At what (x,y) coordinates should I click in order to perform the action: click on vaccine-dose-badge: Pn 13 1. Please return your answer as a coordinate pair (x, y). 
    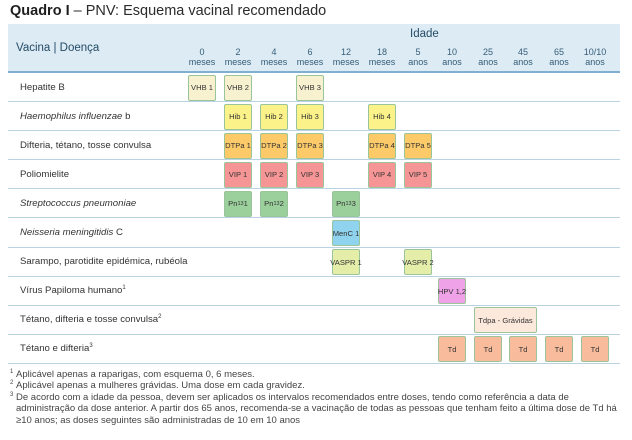
    Looking at the image, I should click on (238, 203).